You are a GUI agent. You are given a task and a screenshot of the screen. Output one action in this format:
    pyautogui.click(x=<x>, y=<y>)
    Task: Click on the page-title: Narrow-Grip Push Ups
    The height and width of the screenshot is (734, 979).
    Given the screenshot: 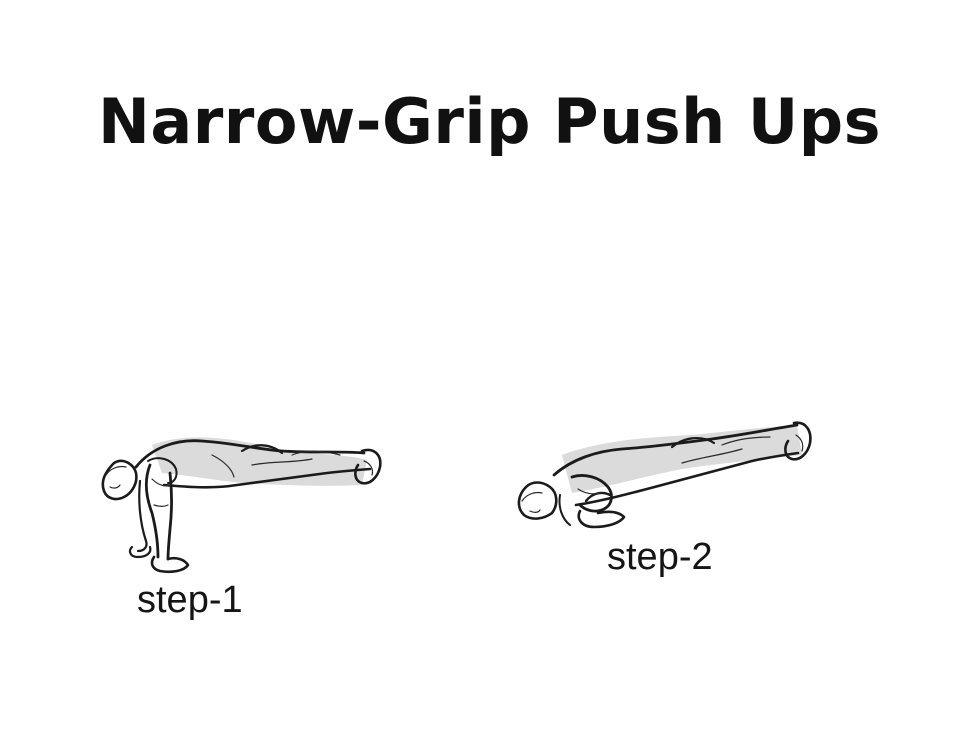 What is the action you would take?
    pyautogui.click(x=489, y=121)
    